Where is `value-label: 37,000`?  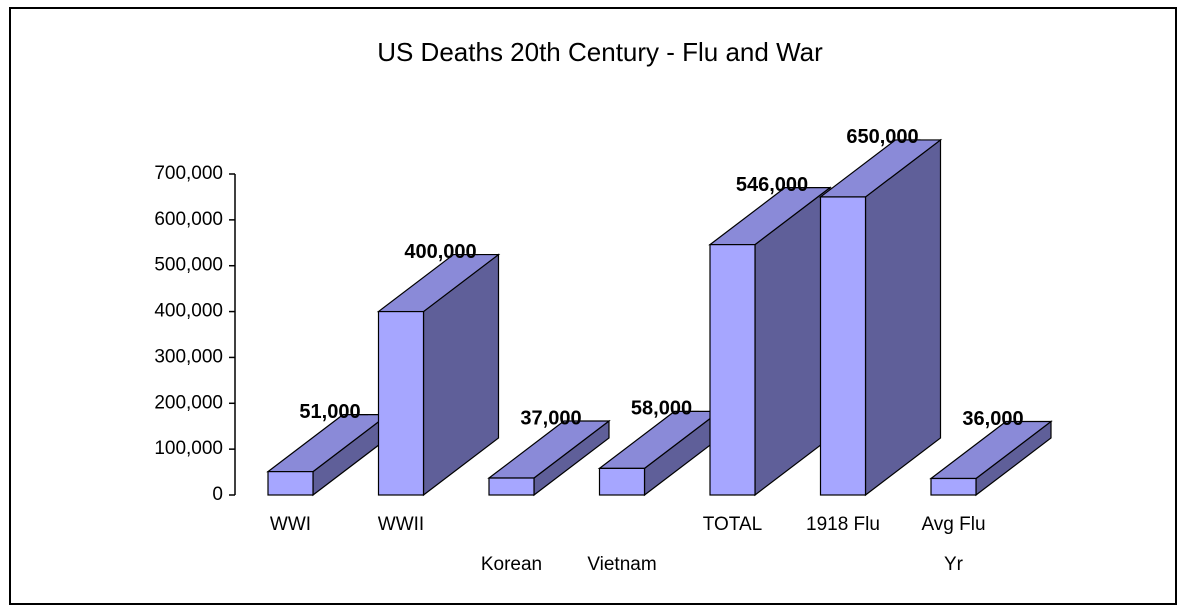 value-label: 37,000 is located at coordinates (550, 418).